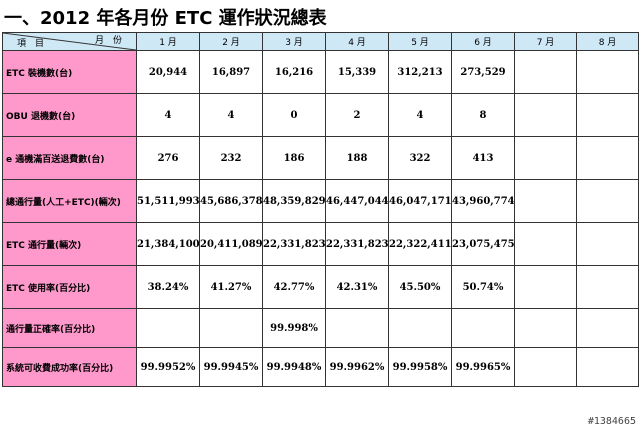 This screenshot has width=640, height=429. What do you see at coordinates (168, 41) in the screenshot?
I see `month-header: 1 月` at bounding box center [168, 41].